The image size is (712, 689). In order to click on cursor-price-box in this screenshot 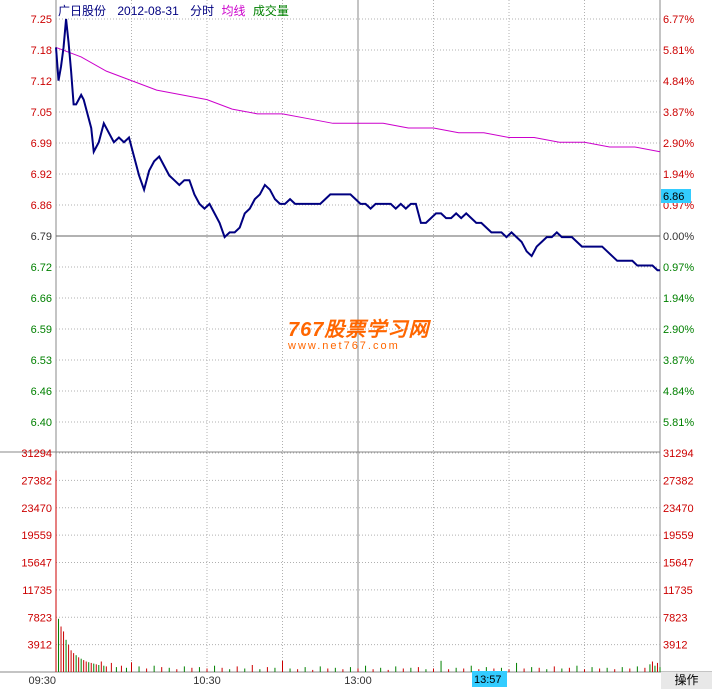, I will do `click(676, 196)`.